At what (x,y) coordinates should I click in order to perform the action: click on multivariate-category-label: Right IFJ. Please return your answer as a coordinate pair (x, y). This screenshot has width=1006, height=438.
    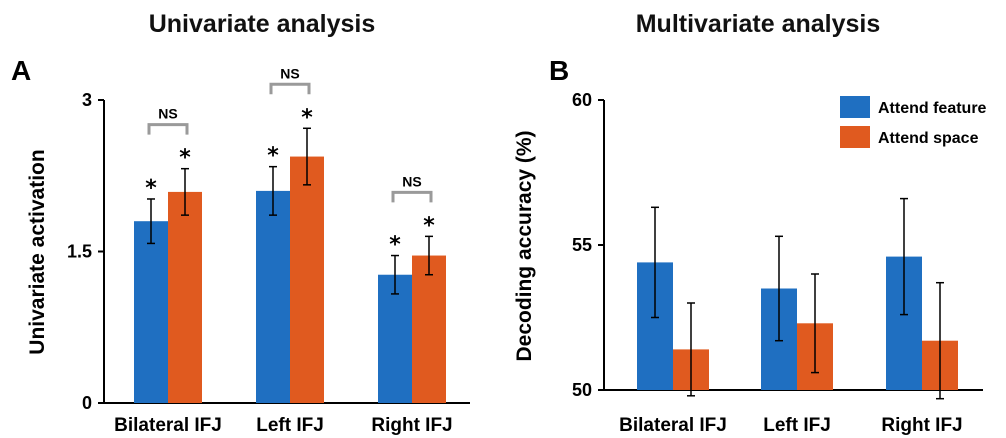
    Looking at the image, I should click on (921, 425).